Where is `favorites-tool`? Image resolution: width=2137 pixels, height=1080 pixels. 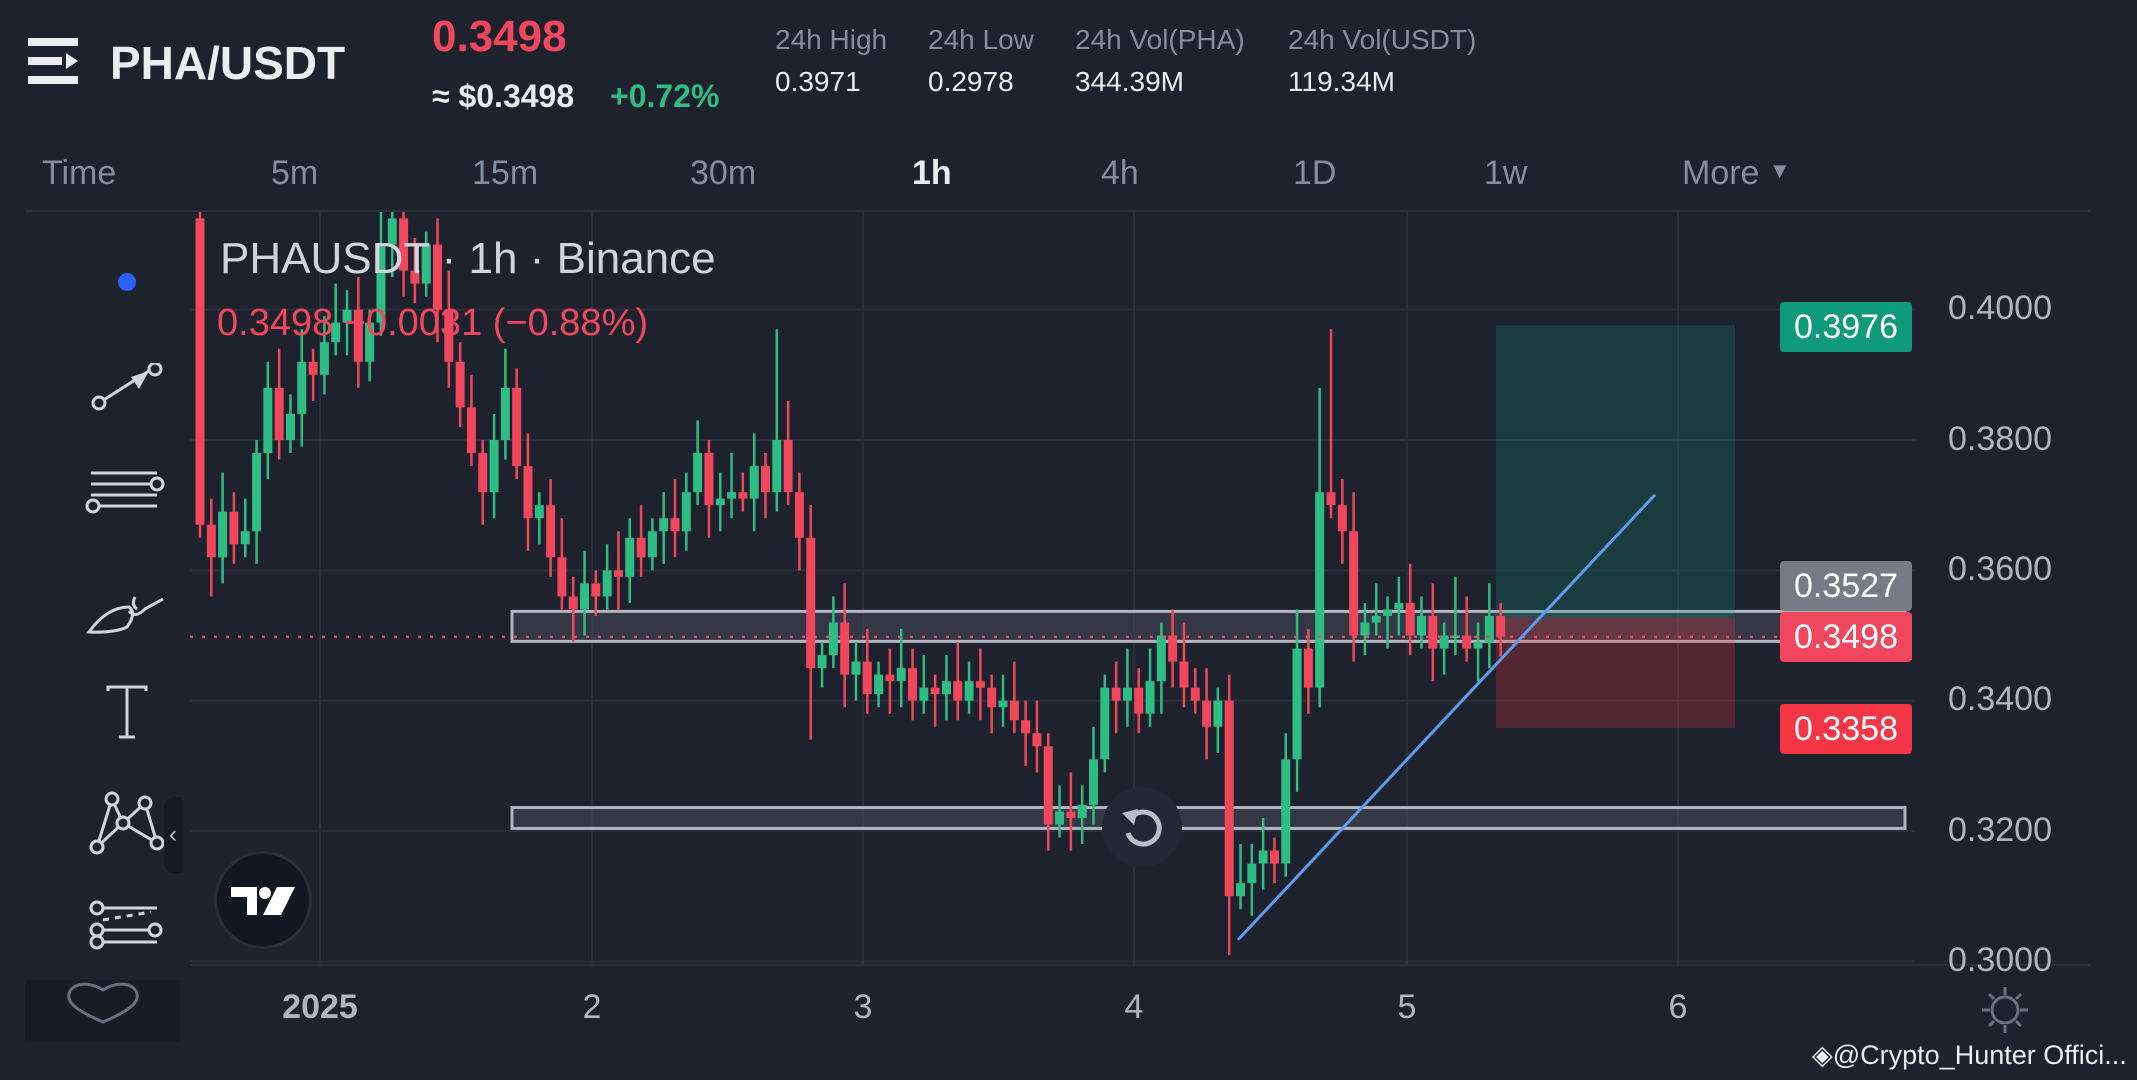 favorites-tool is located at coordinates (102, 1011).